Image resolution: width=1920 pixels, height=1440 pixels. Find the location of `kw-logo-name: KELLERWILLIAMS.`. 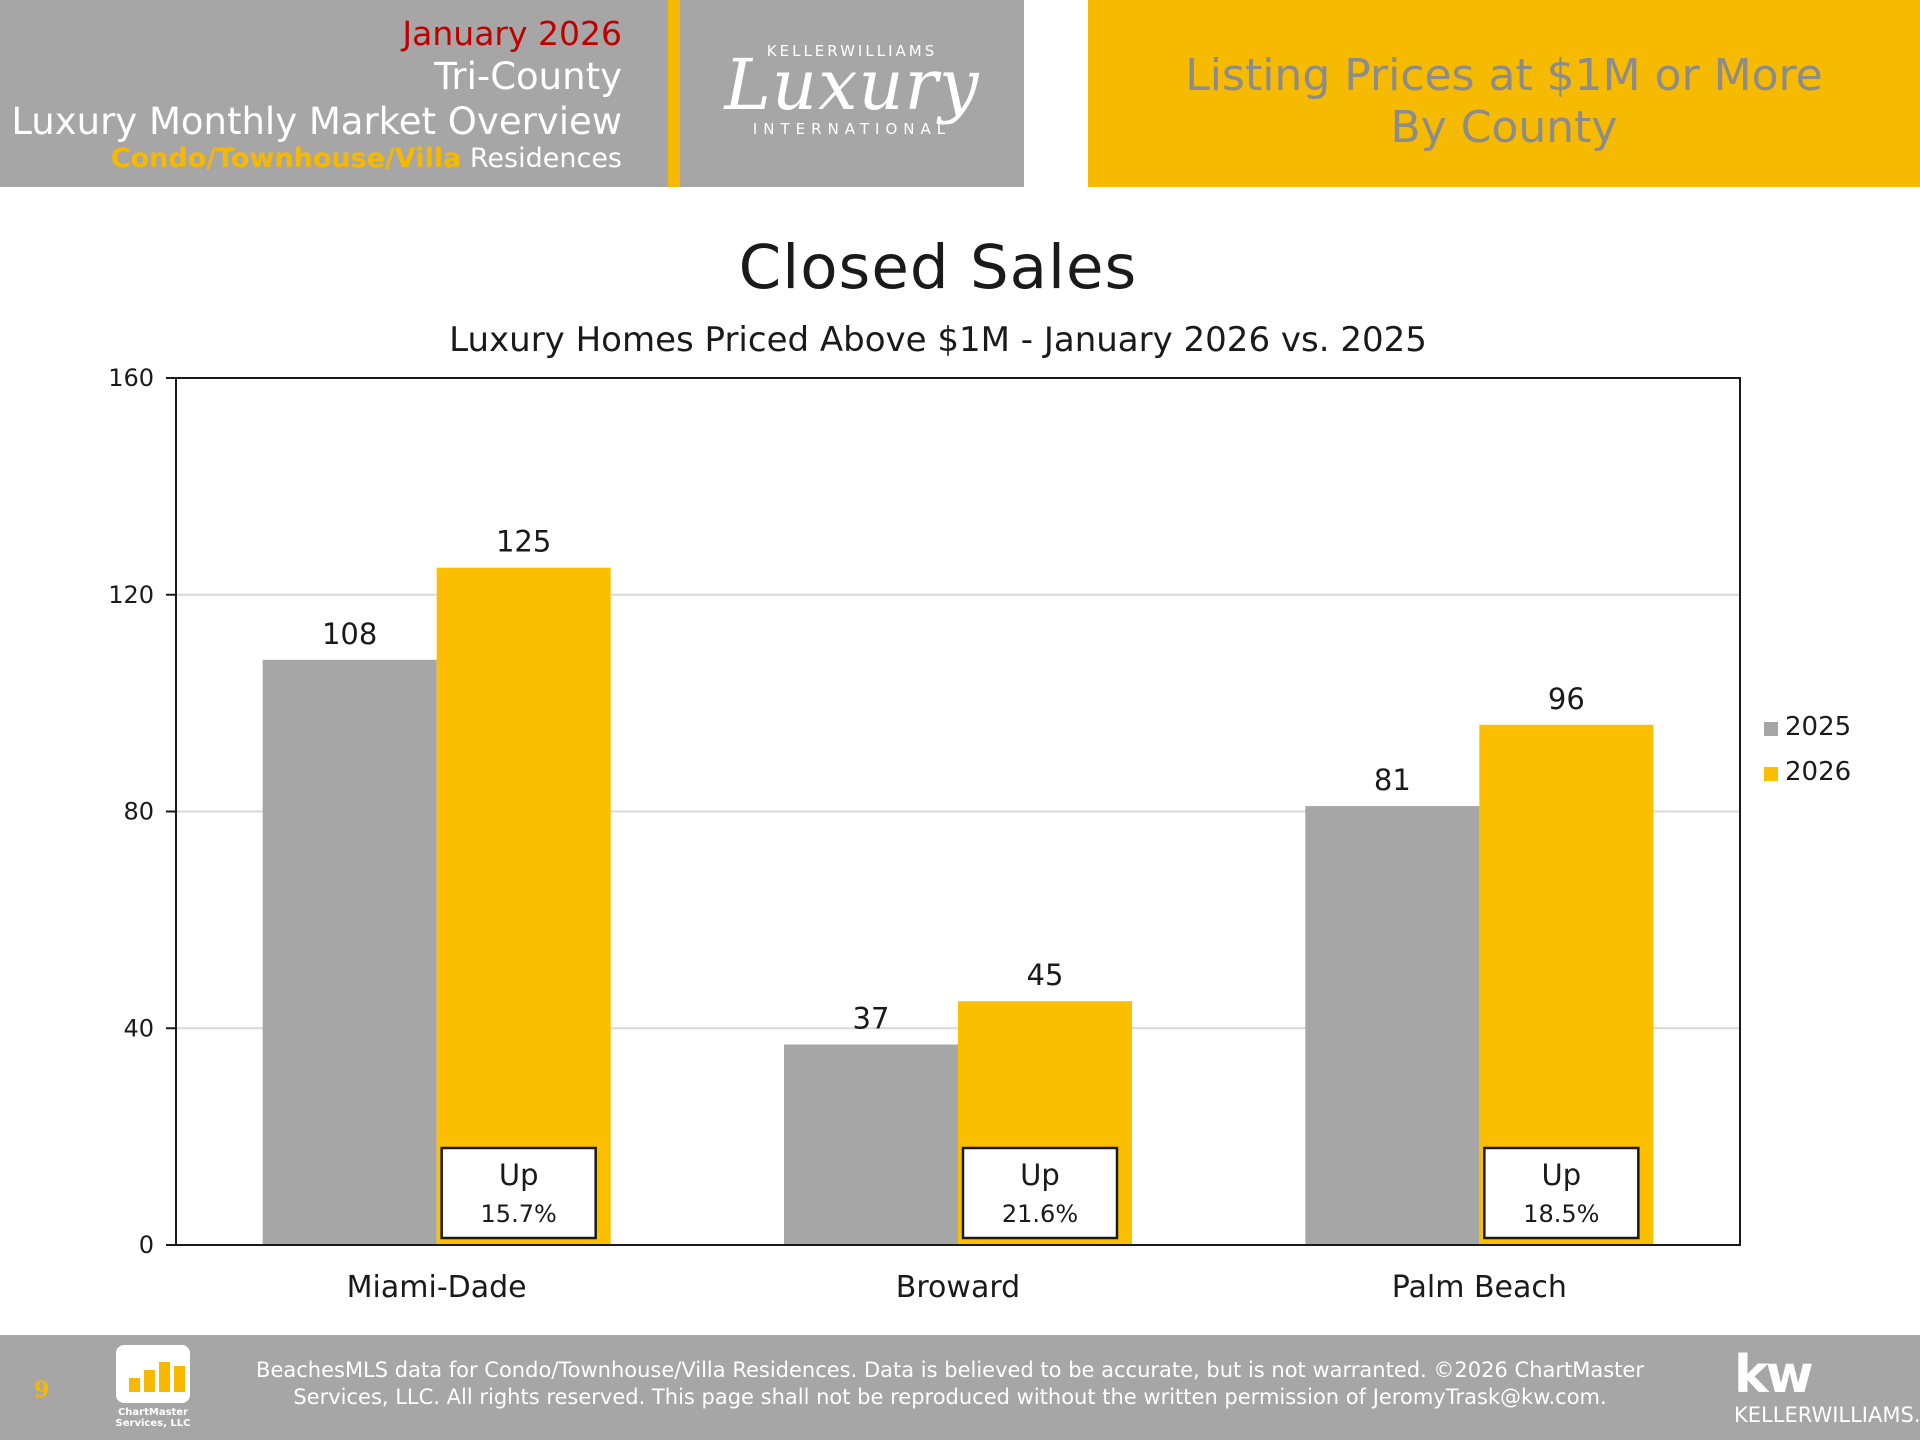

kw-logo-name: KELLERWILLIAMS. is located at coordinates (1827, 1415).